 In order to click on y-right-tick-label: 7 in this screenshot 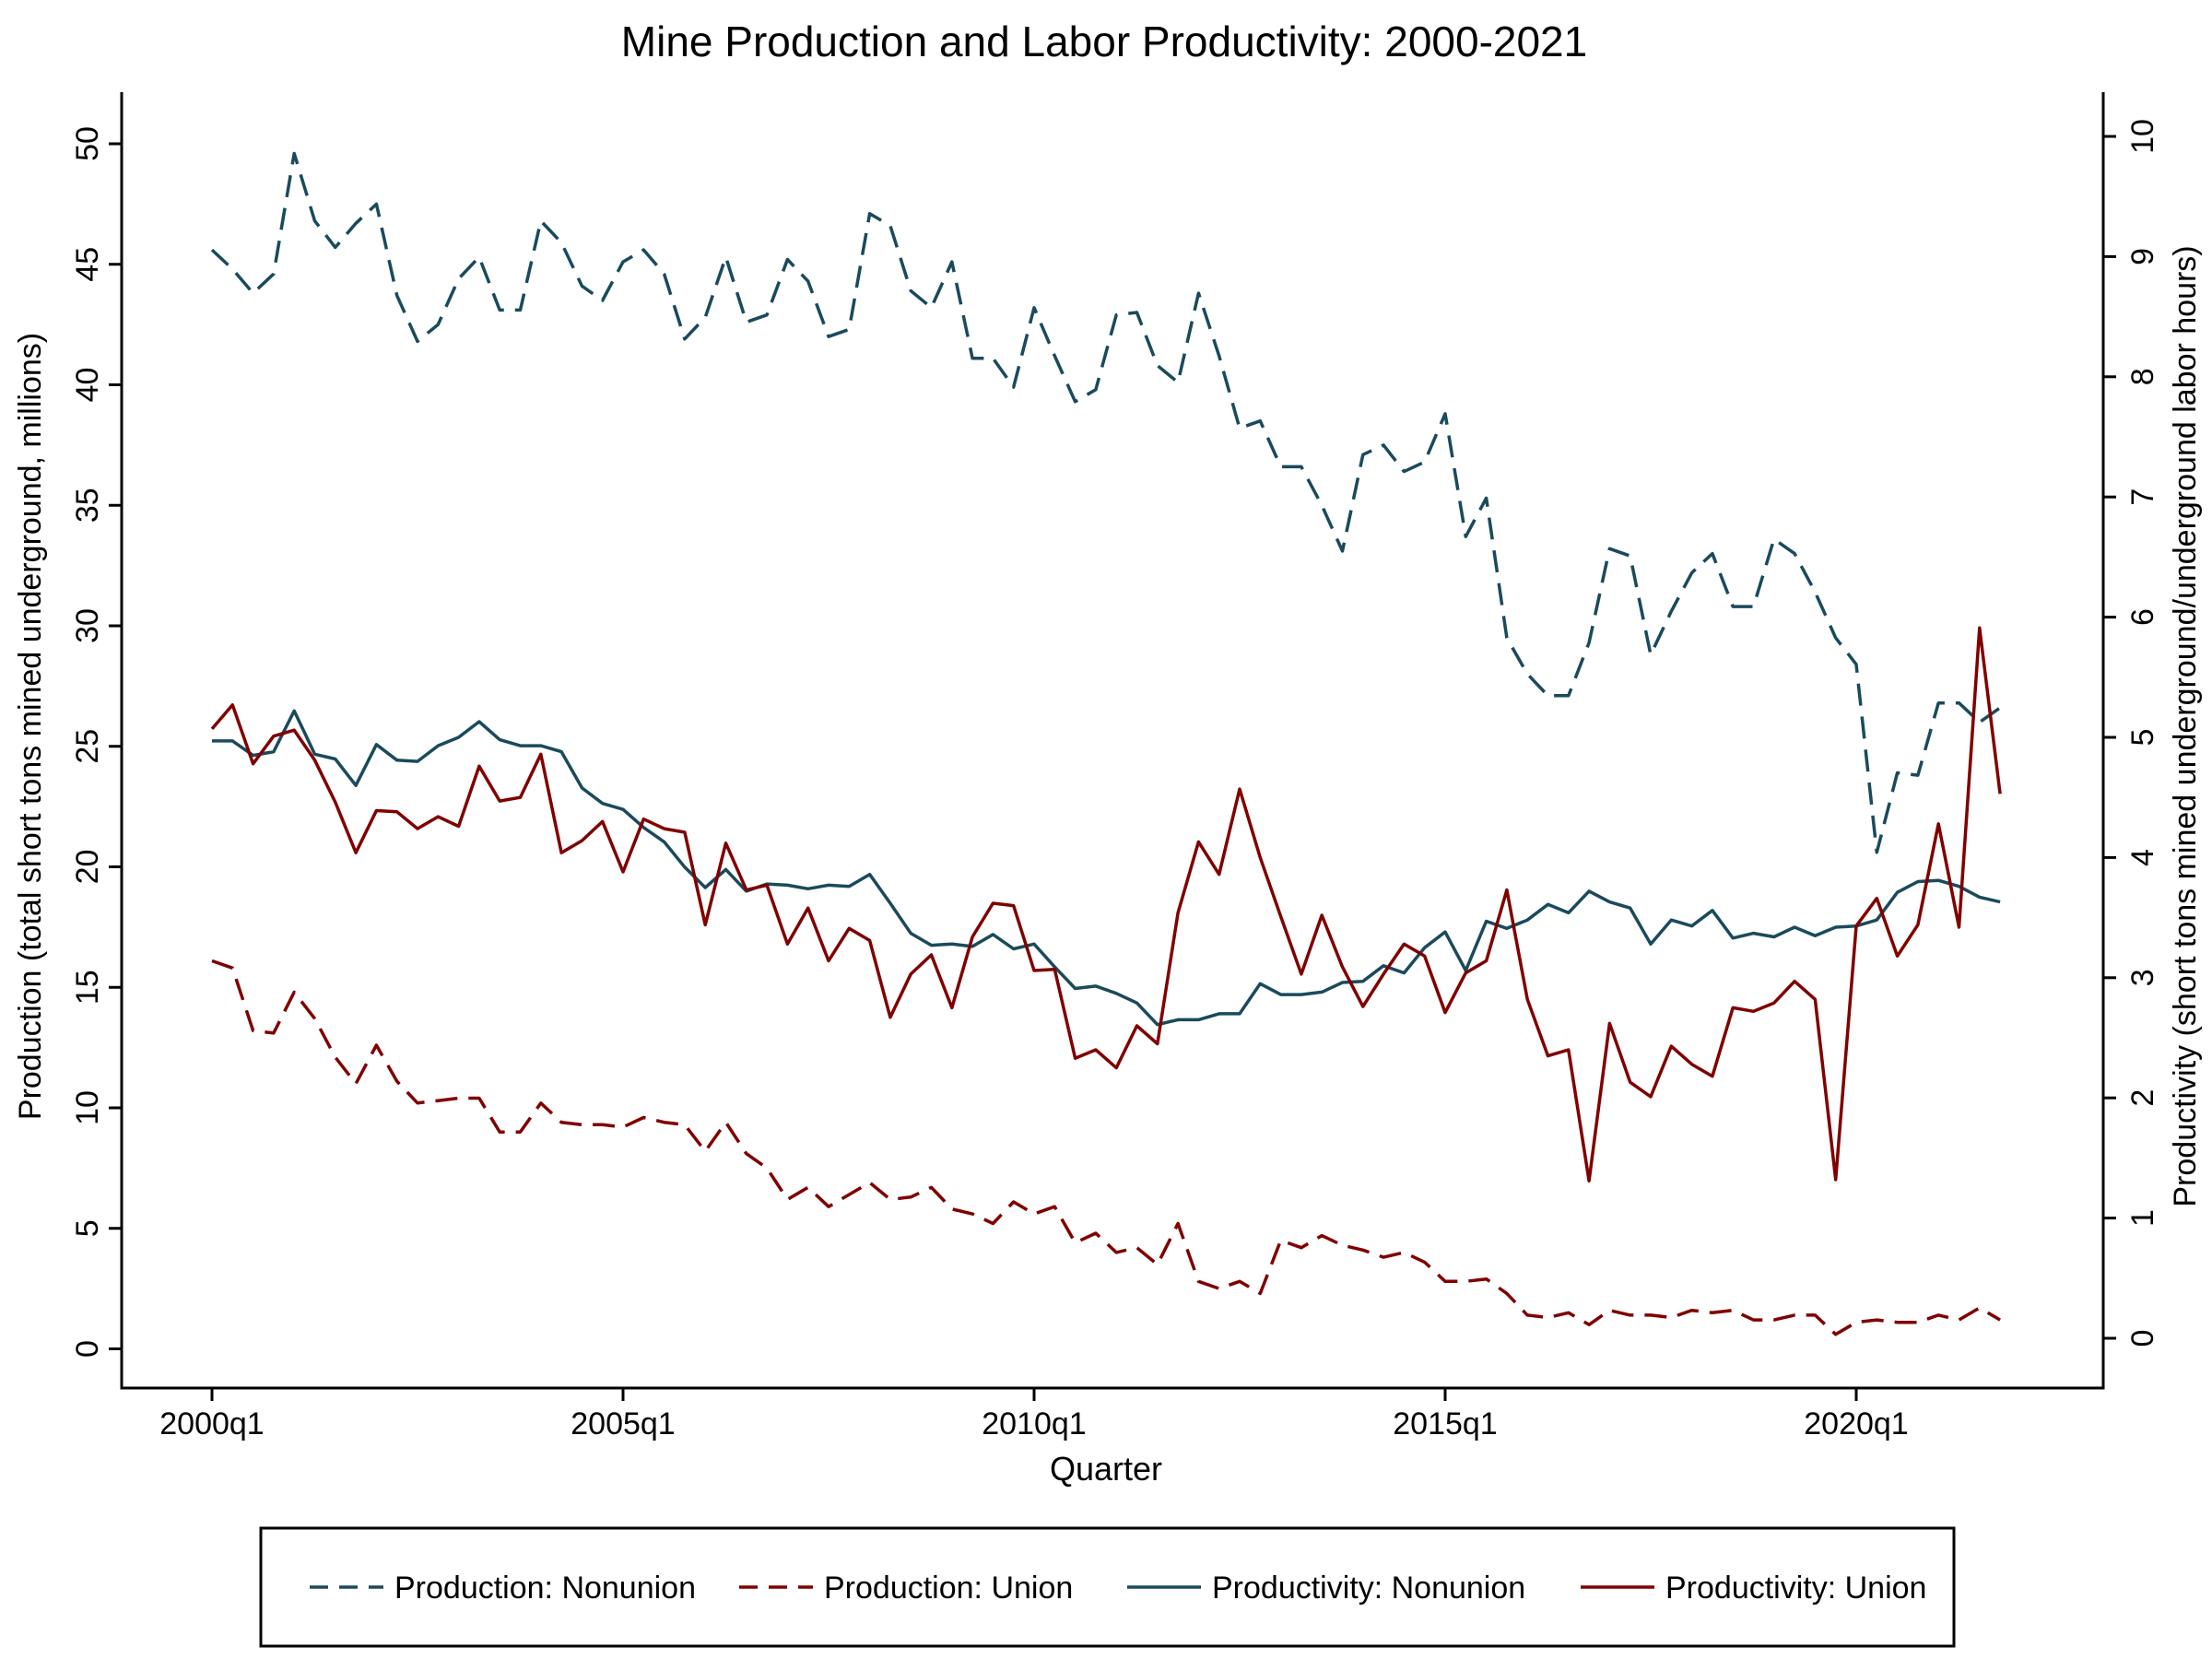, I will do `click(2142, 497)`.